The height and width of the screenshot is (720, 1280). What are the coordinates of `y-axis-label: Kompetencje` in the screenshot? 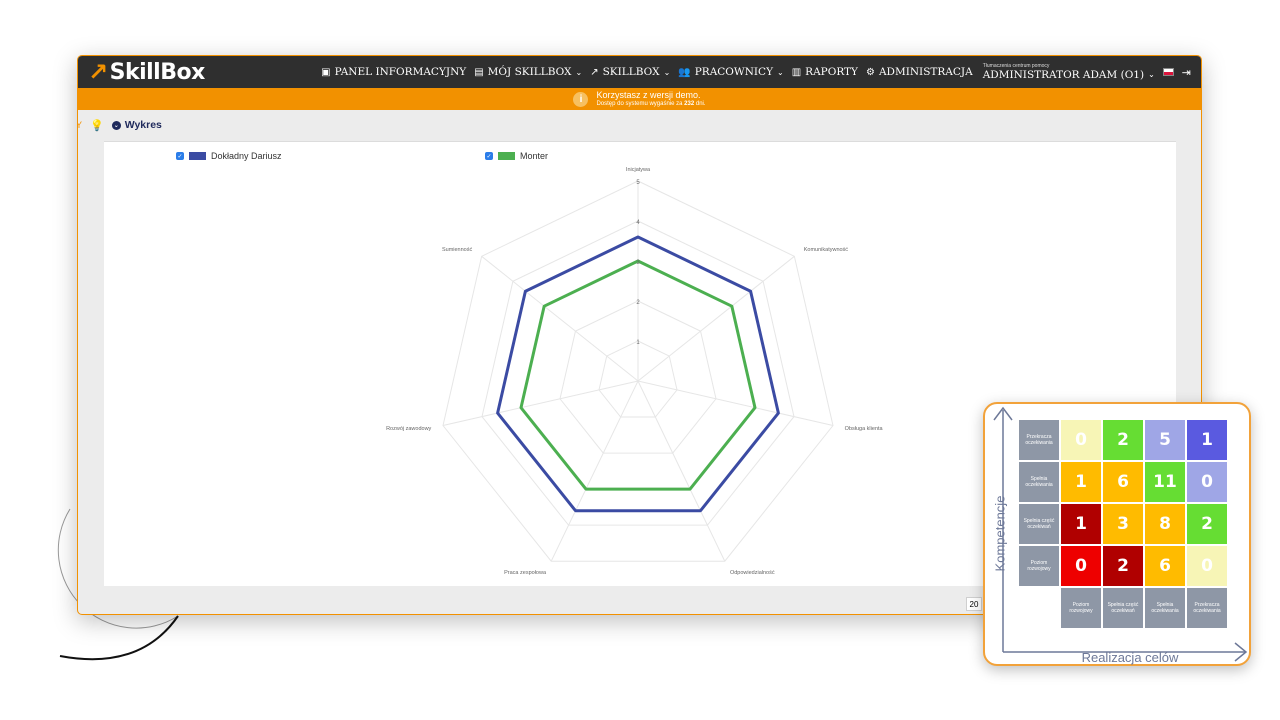 It's located at (1000, 533).